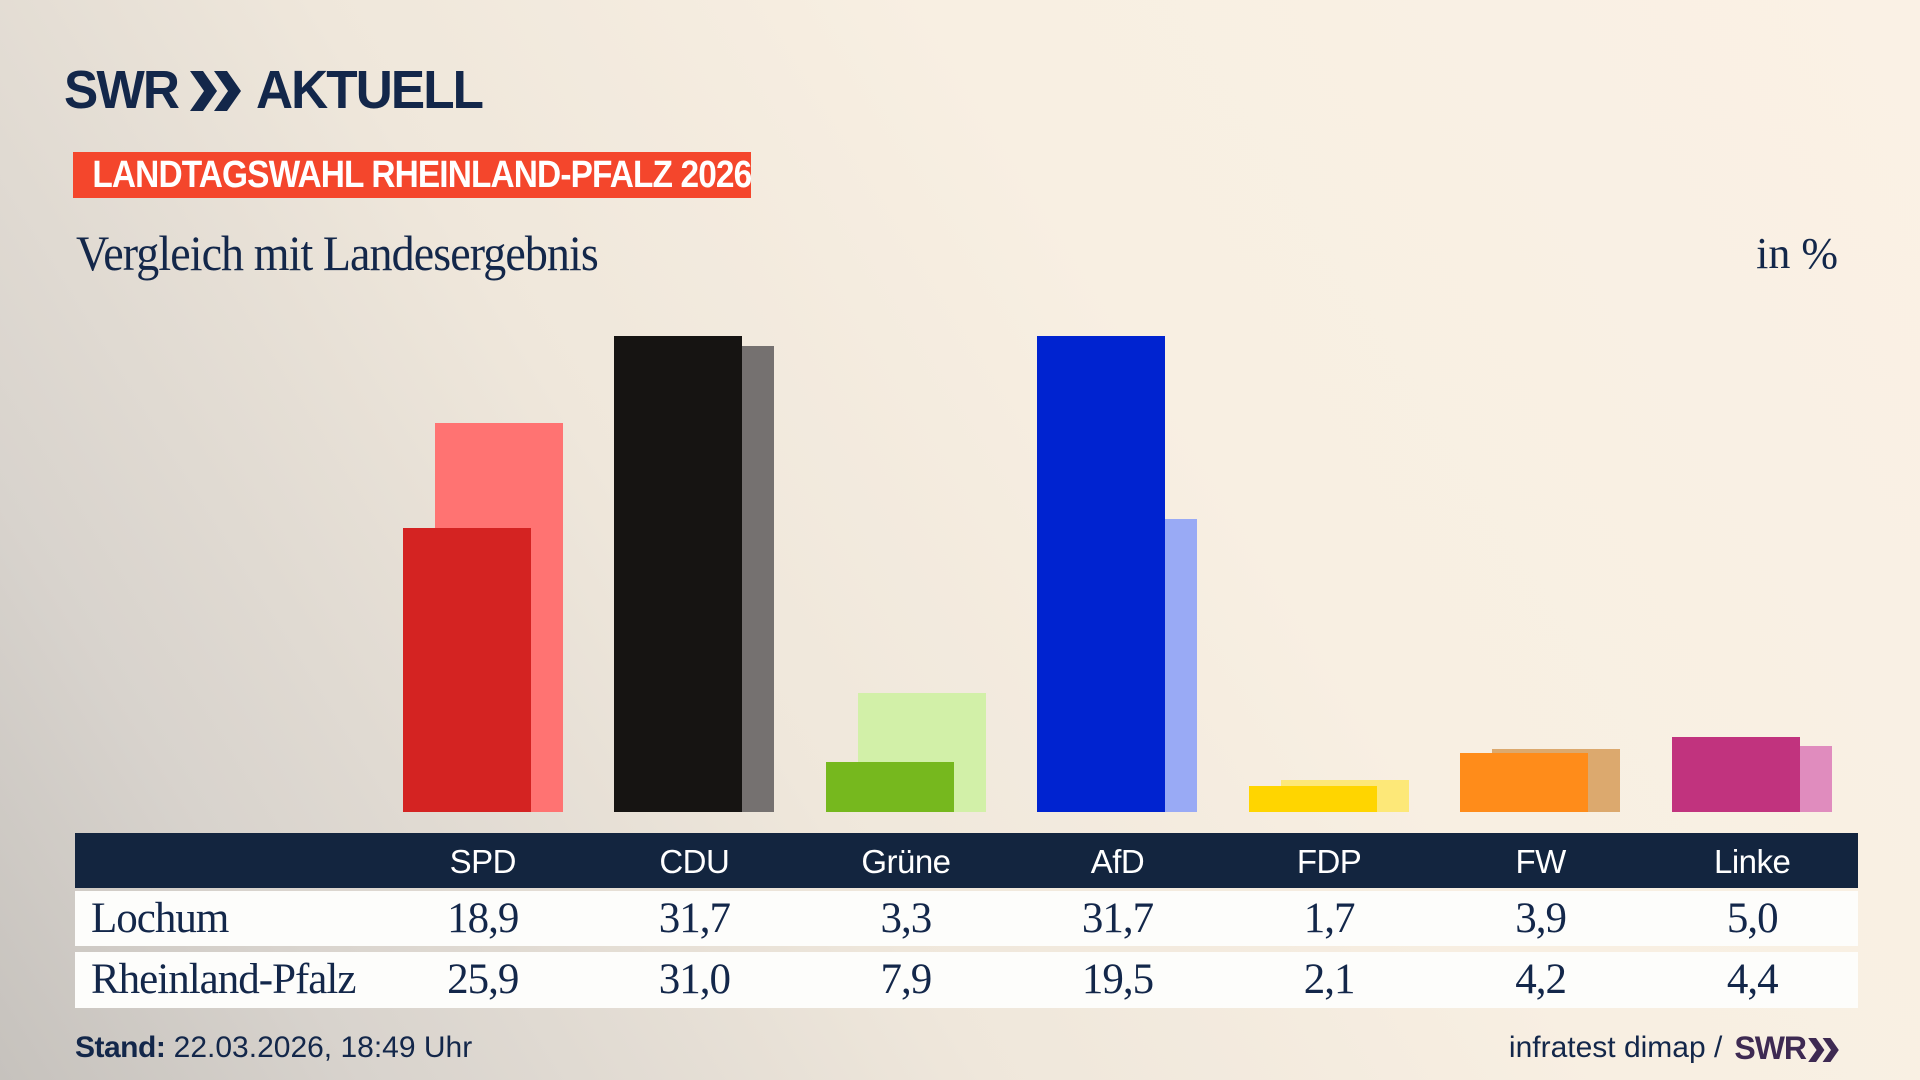 The height and width of the screenshot is (1080, 1920). Describe the element at coordinates (1329, 979) in the screenshot. I see `value-cell: 2,1` at that location.